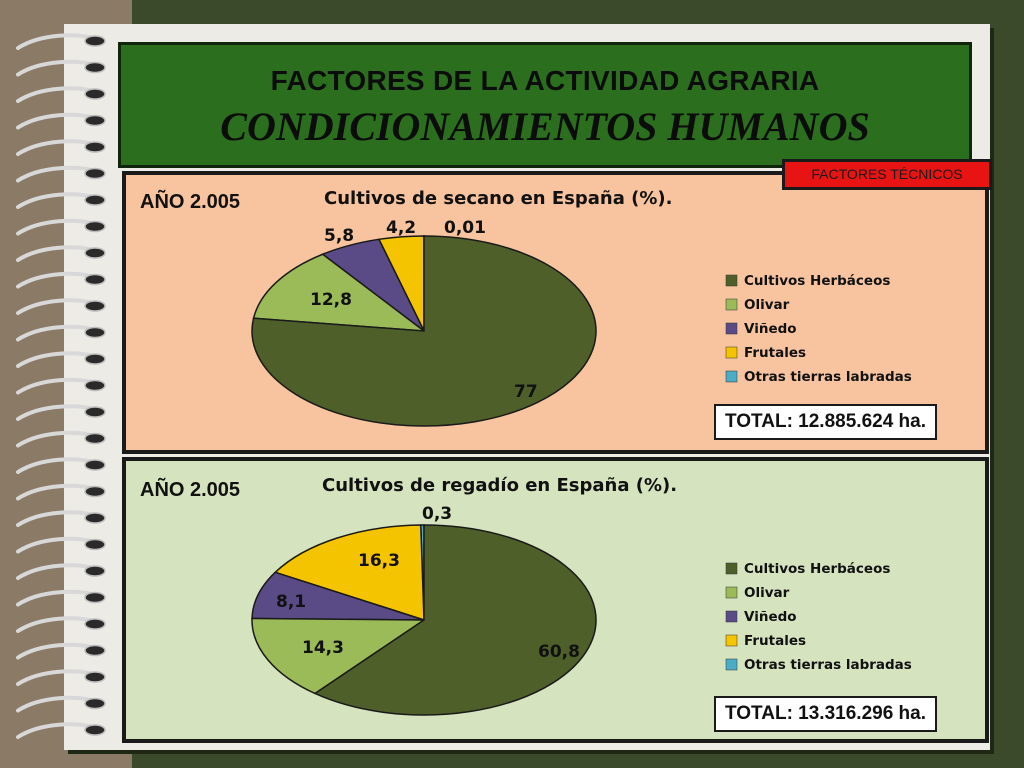 The image size is (1024, 768). Describe the element at coordinates (559, 652) in the screenshot. I see `data-label: 60,8` at that location.